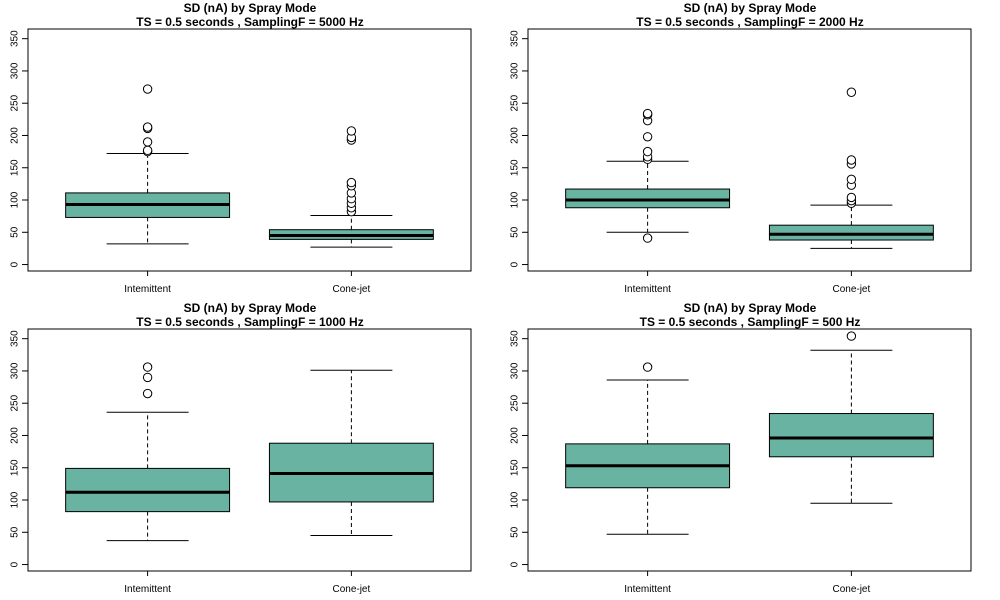 This screenshot has height=600, width=1000. What do you see at coordinates (749, 22) in the screenshot?
I see `panel-subtitle: TS = 0.5 seconds , SamplingF = 2000 Hz` at bounding box center [749, 22].